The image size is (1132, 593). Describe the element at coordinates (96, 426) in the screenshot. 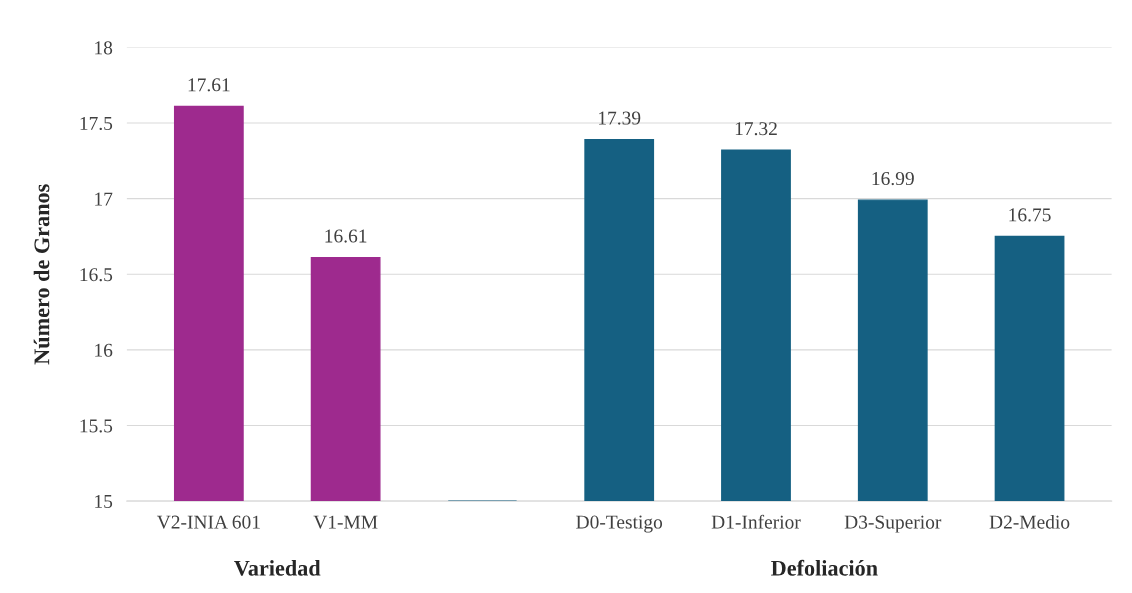

I see `y-tick-label: 15.5` at that location.